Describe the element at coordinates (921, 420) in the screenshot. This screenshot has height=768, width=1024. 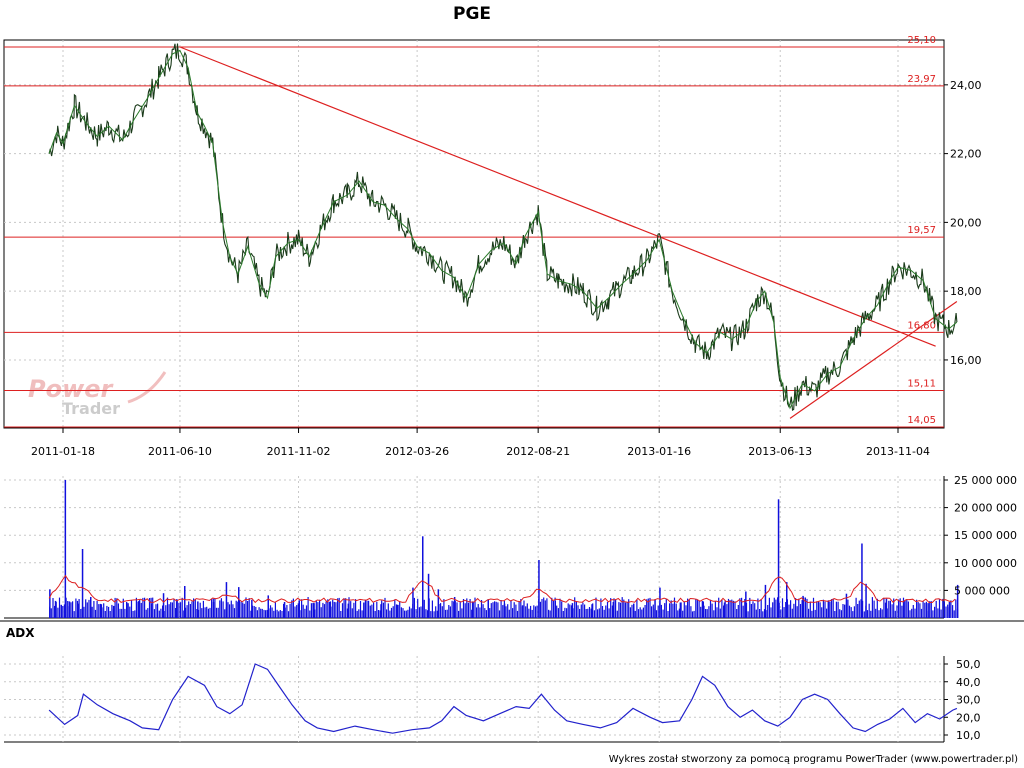
I see `price-level-label: 14,05` at that location.